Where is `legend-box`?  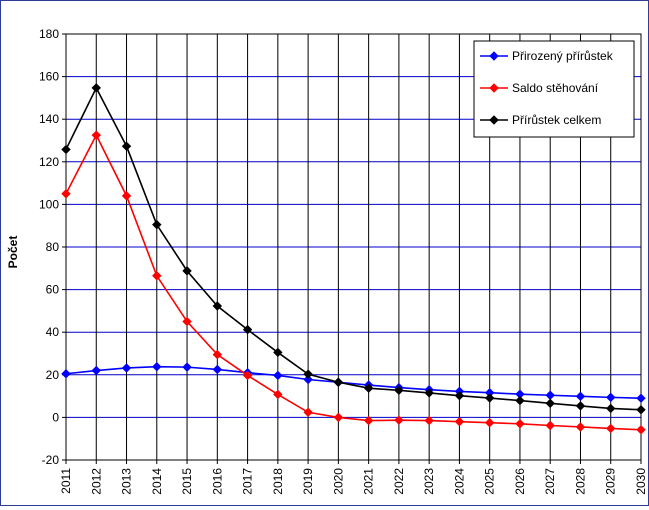 legend-box is located at coordinates (554, 89).